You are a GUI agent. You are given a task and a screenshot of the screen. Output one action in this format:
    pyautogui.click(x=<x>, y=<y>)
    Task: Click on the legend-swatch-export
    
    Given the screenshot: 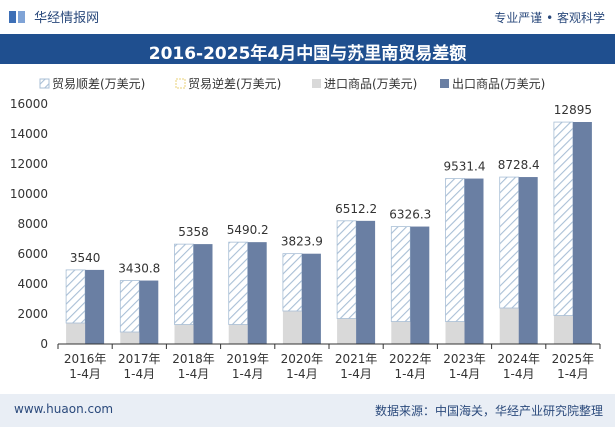 What is the action you would take?
    pyautogui.click(x=444, y=83)
    